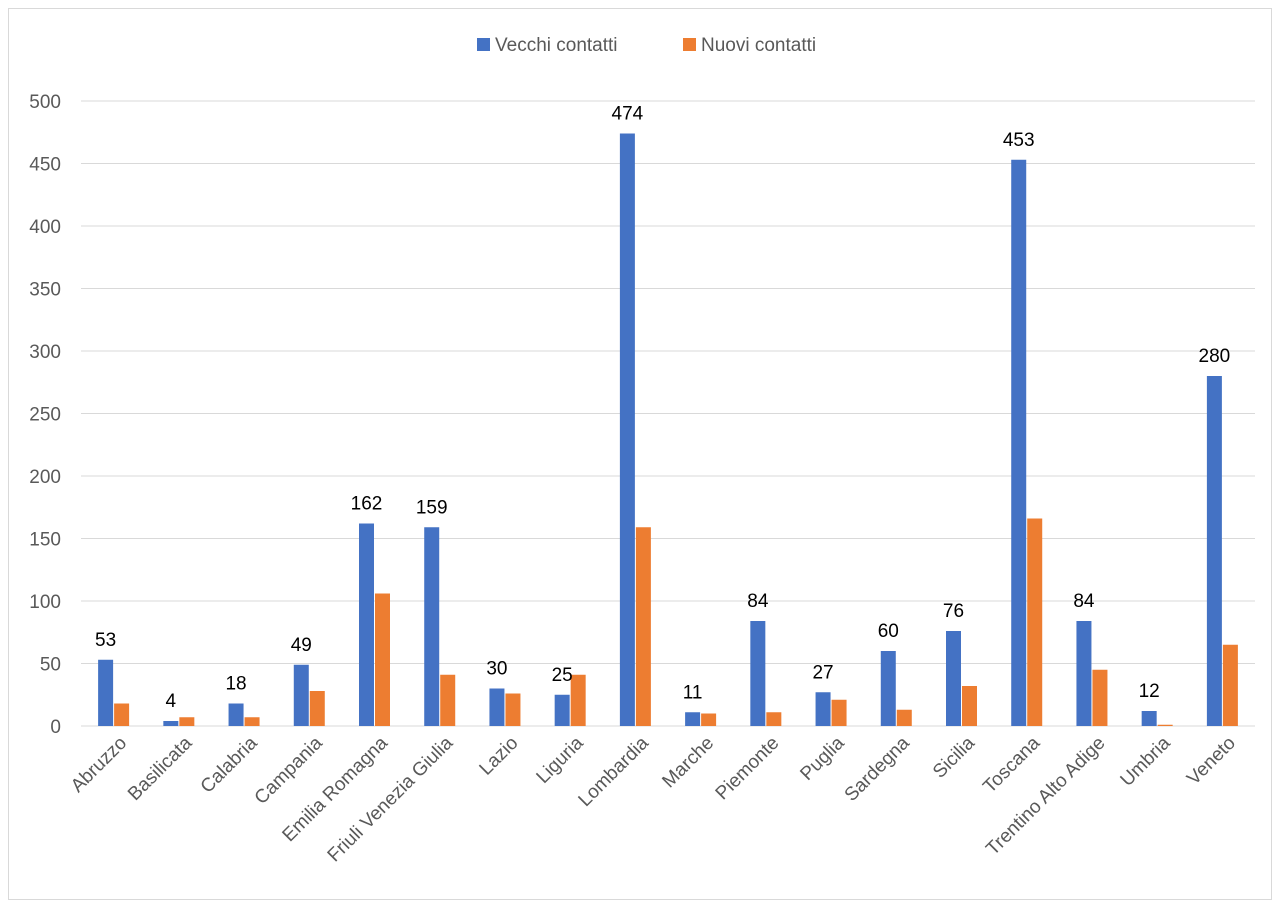 The image size is (1282, 906). I want to click on data-label: 280, so click(1215, 356).